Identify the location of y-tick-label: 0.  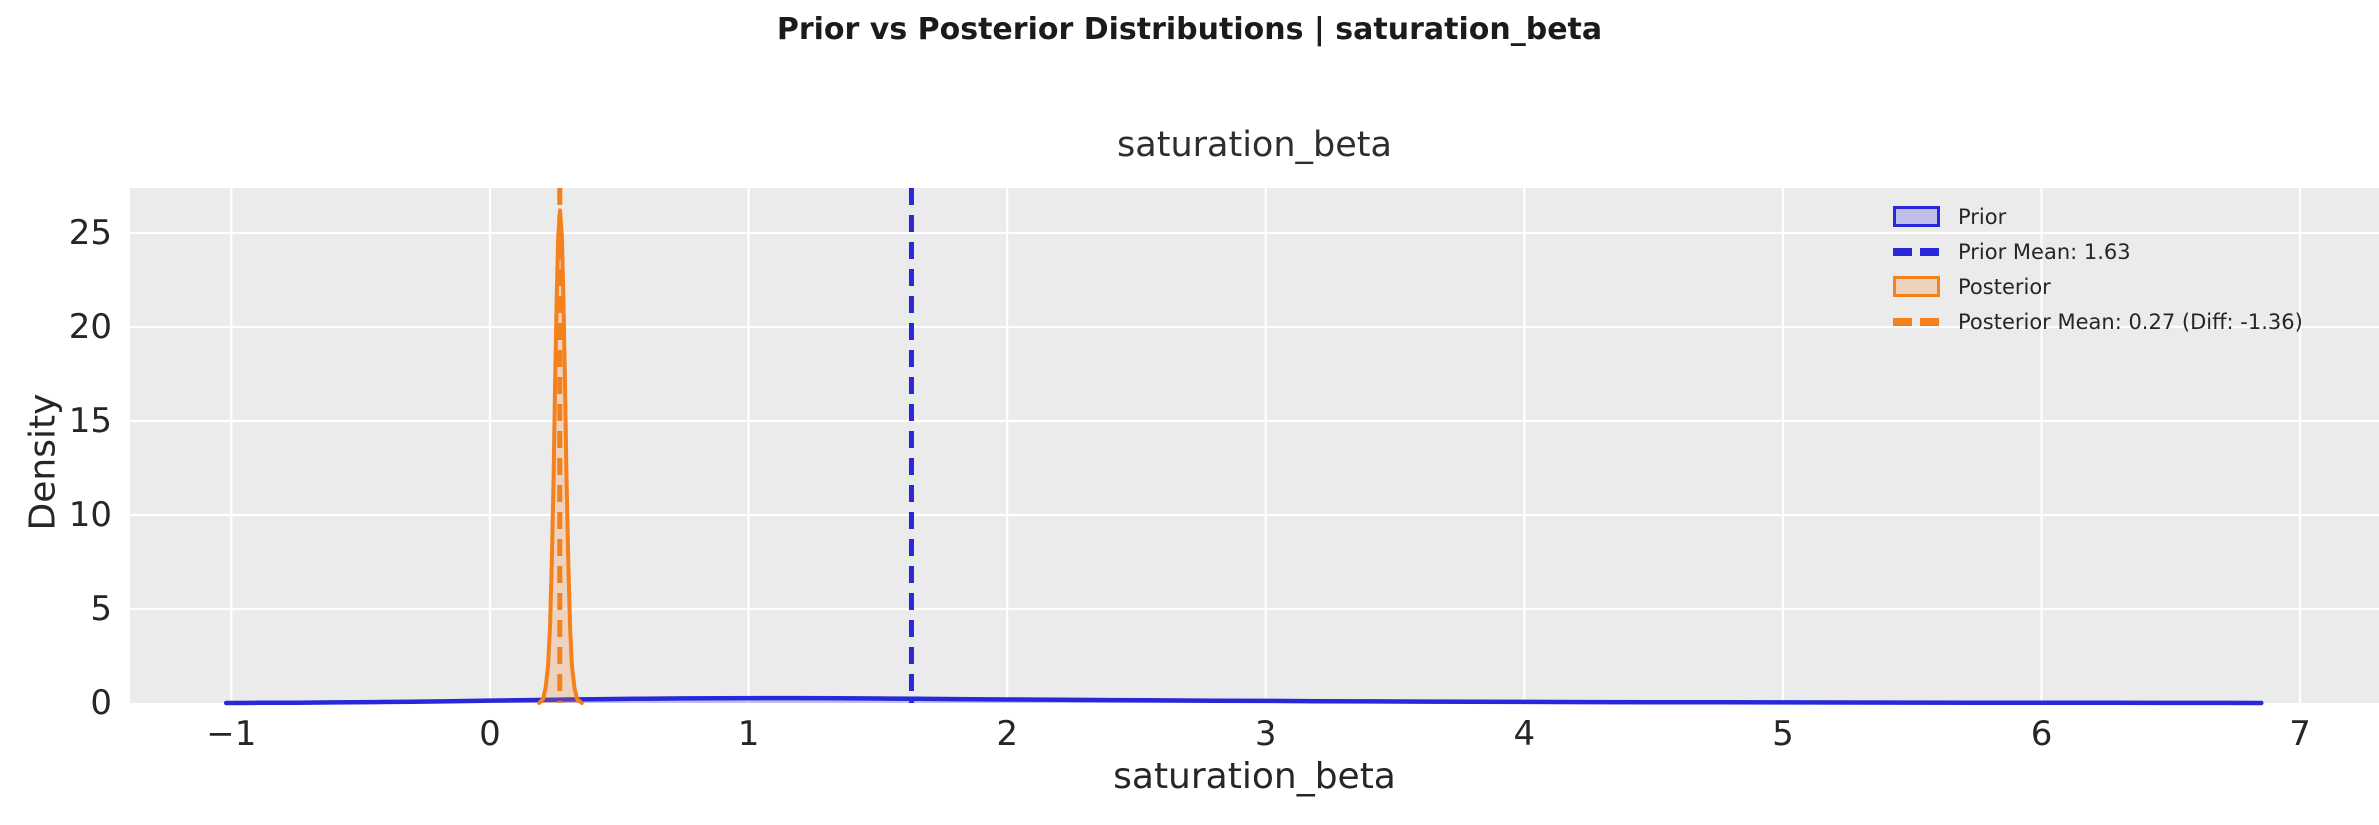
(101, 703).